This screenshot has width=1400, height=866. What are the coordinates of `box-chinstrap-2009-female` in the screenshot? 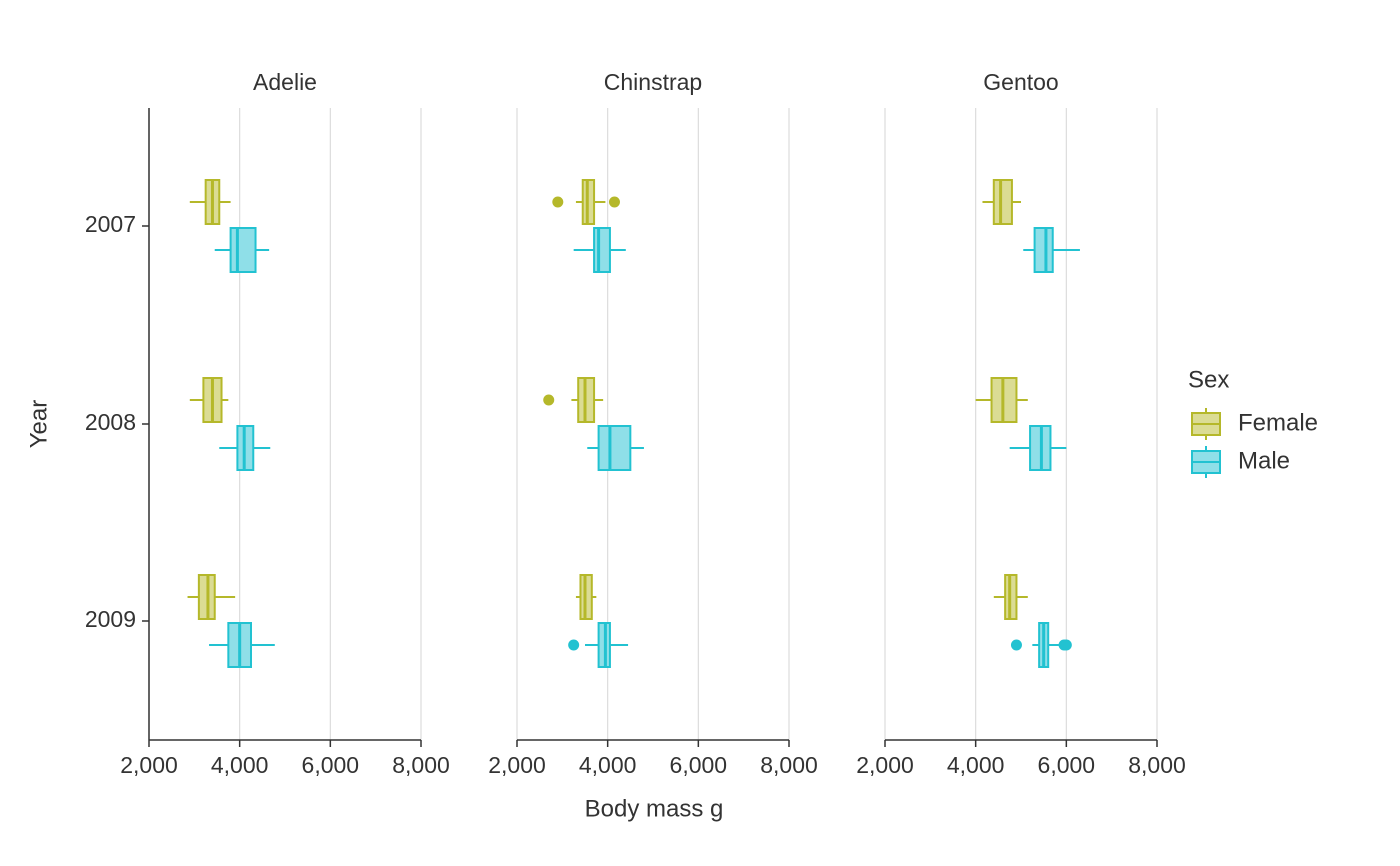 It's located at (586, 597).